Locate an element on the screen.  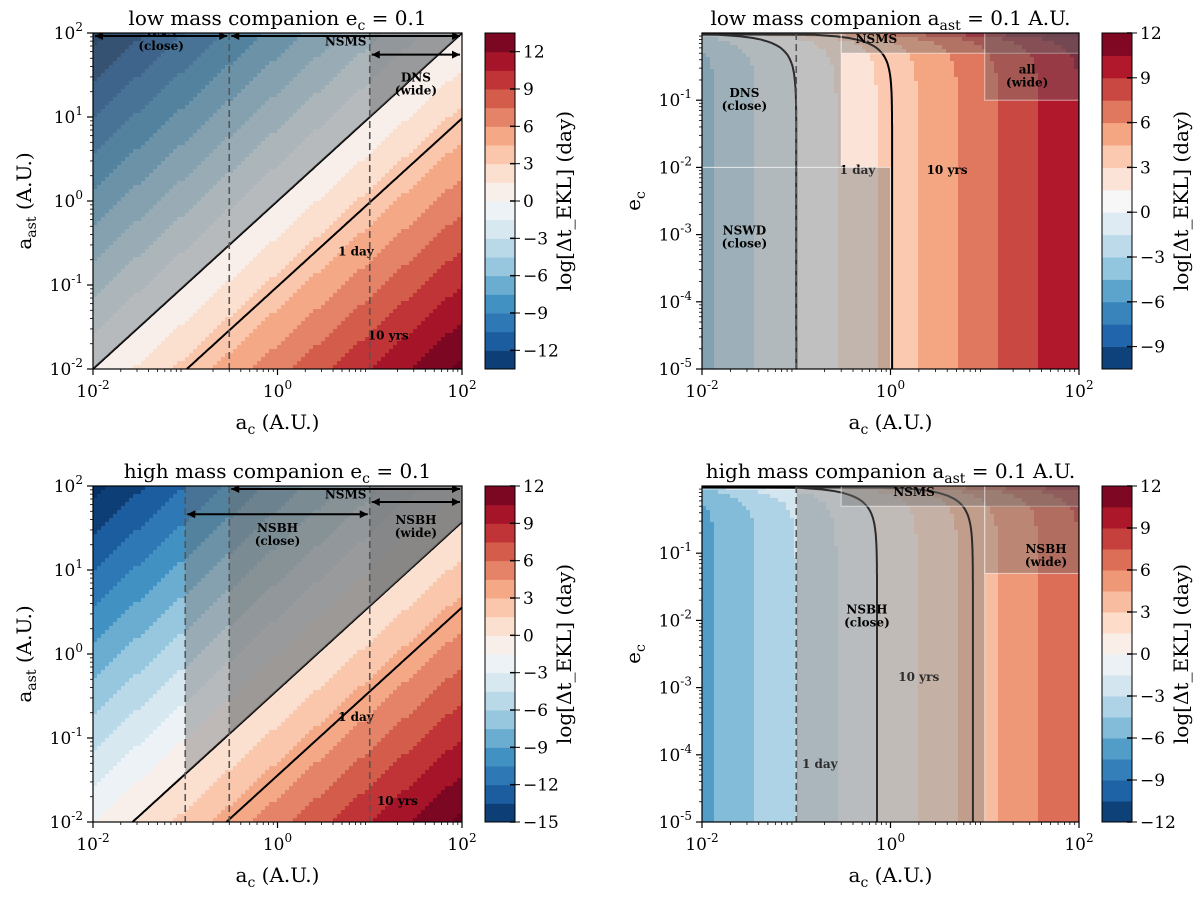
y-tick-label: 10⁻⁴ is located at coordinates (676, 301).